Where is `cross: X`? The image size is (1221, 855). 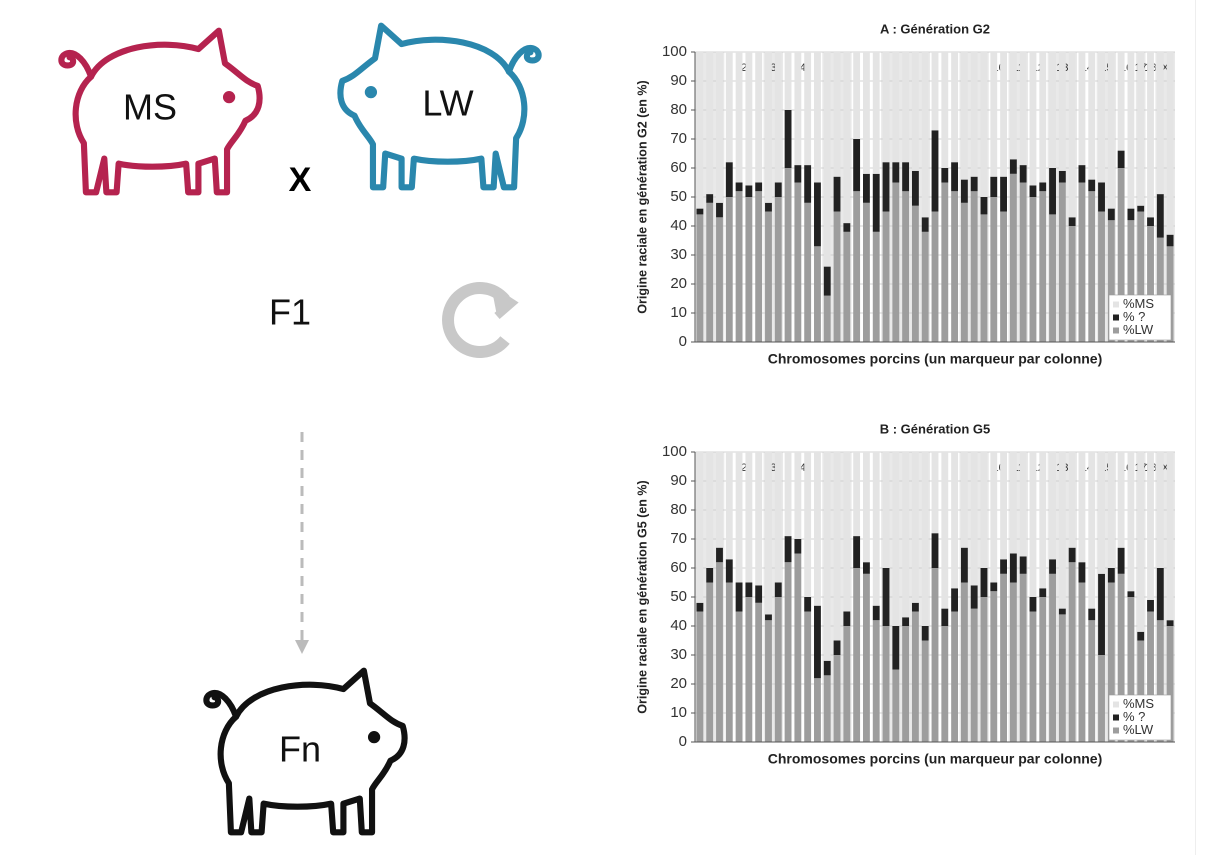 cross: X is located at coordinates (300, 180).